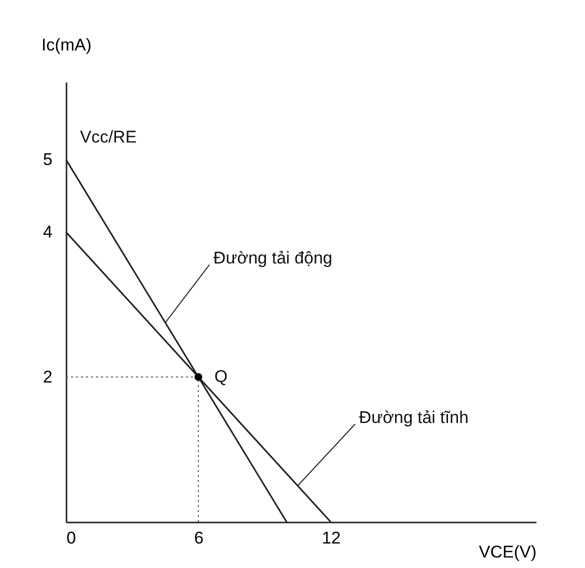 This screenshot has width=585, height=568. Describe the element at coordinates (108, 137) in the screenshot. I see `annotation: Vcc/RE` at that location.